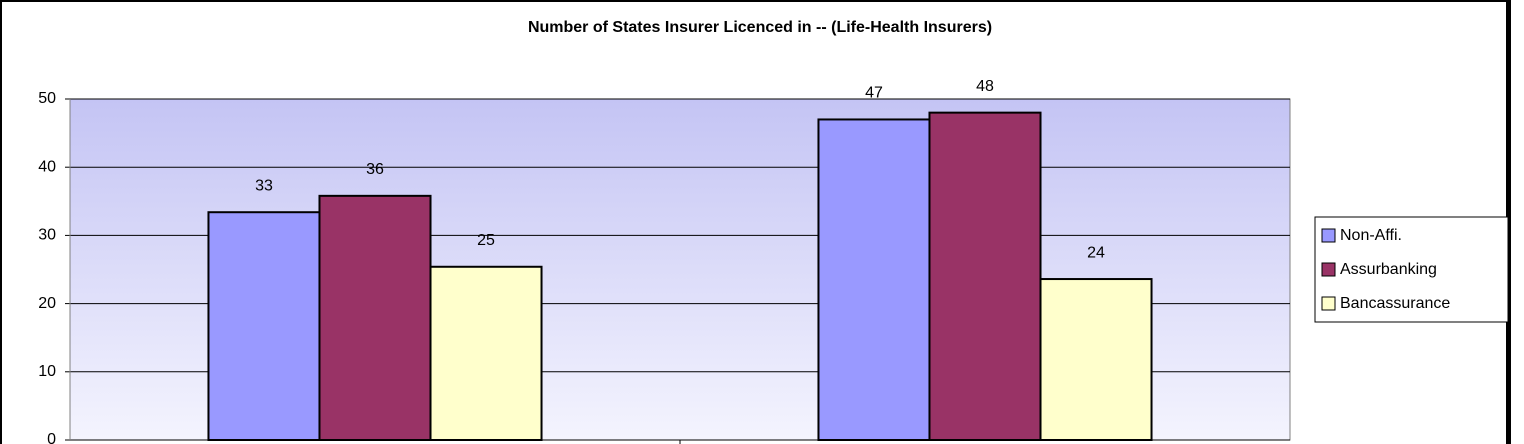 The width and height of the screenshot is (1524, 444). I want to click on y-tick-label: 0, so click(51, 437).